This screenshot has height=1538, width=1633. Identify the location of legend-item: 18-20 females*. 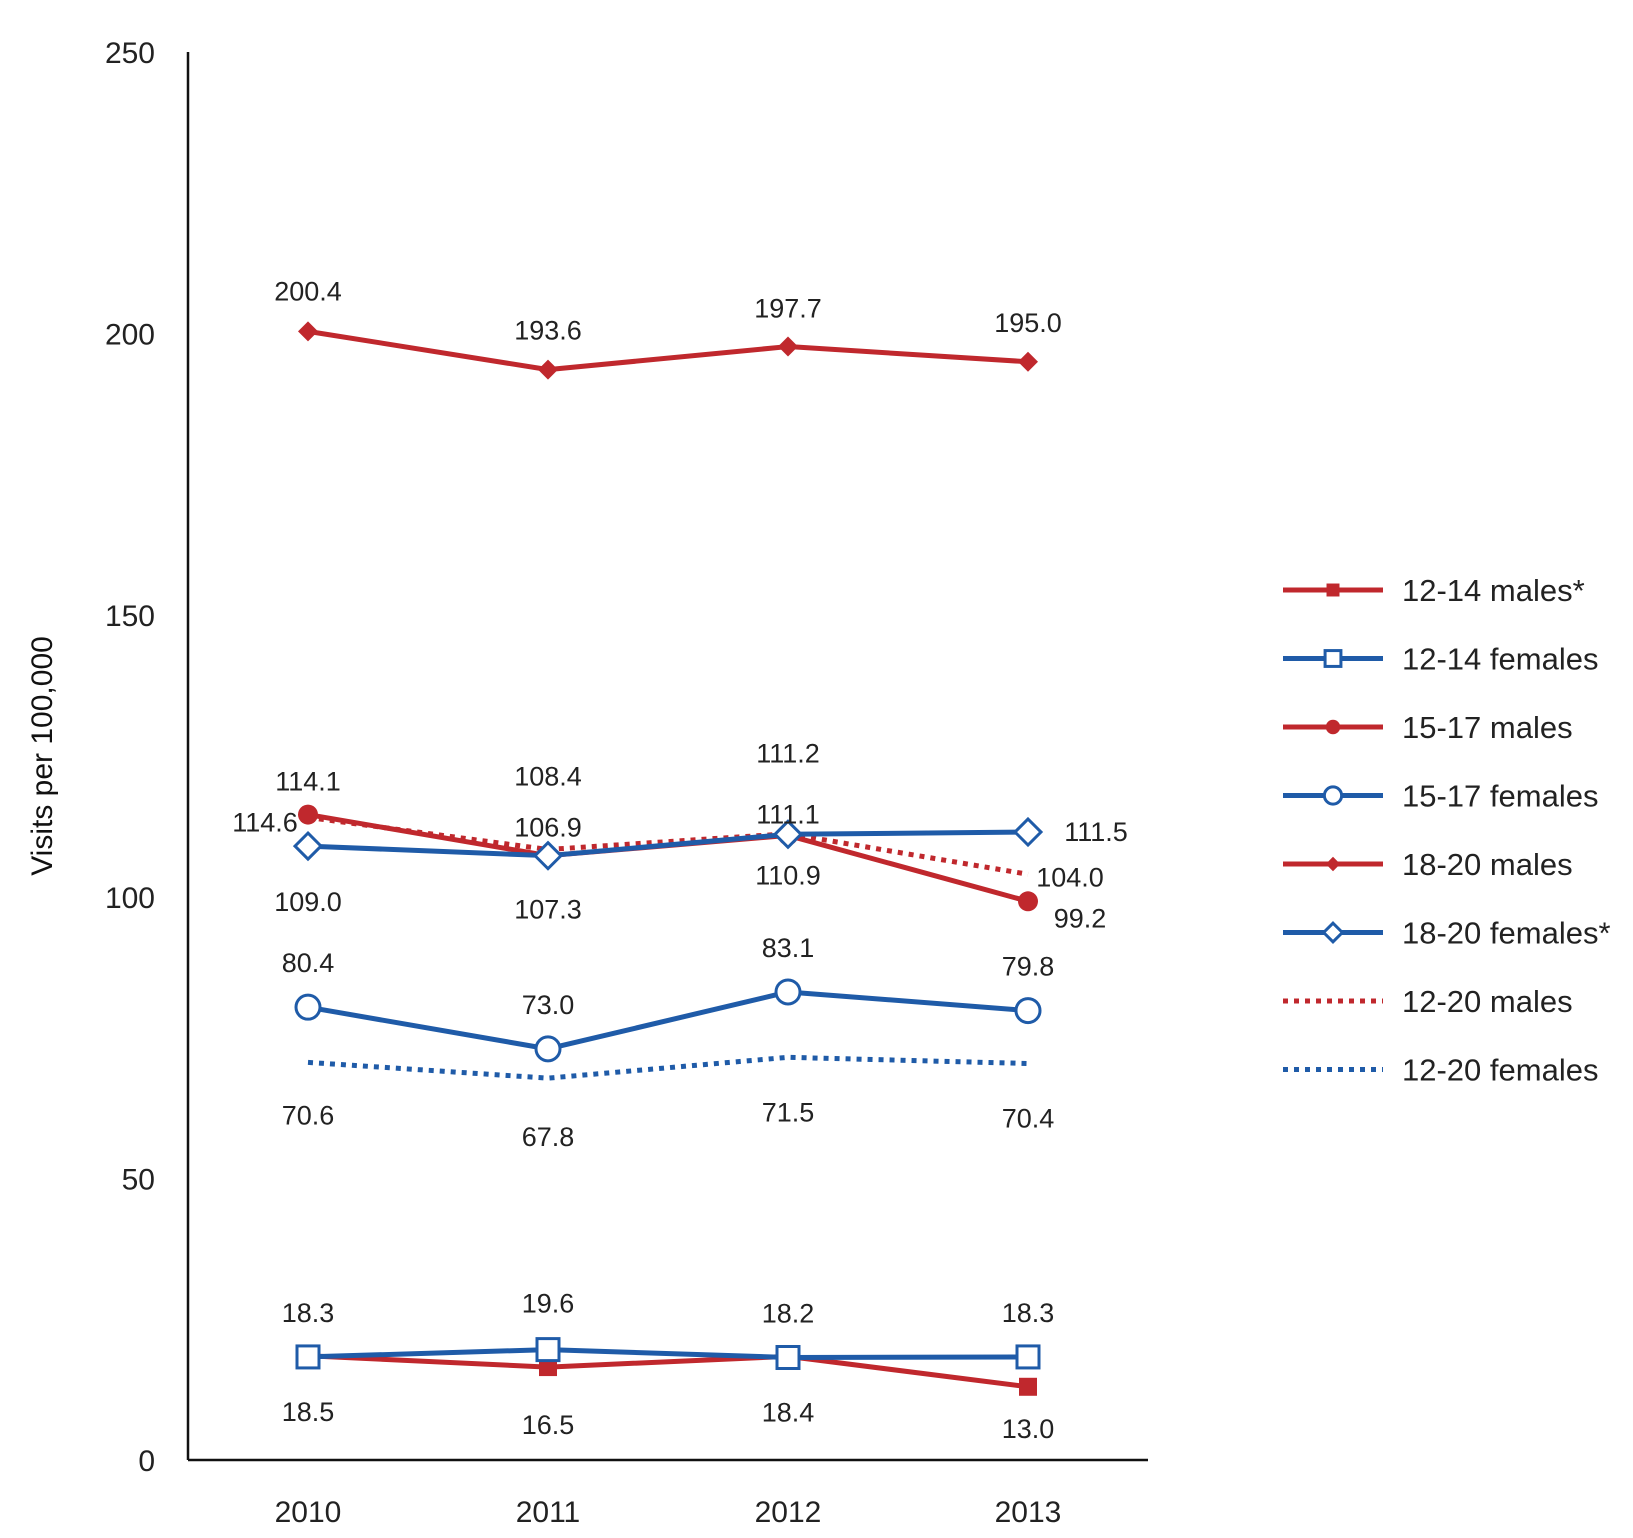
(1447, 933).